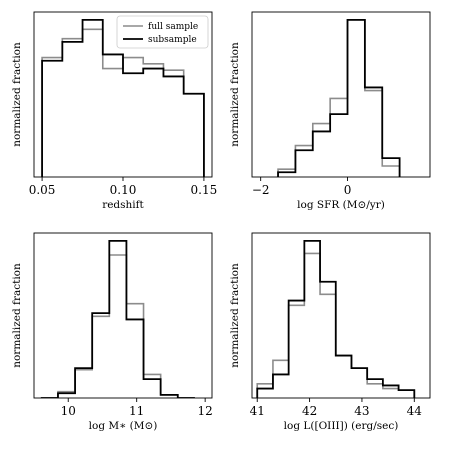  I want to click on legend: full sample subsample, so click(162, 32).